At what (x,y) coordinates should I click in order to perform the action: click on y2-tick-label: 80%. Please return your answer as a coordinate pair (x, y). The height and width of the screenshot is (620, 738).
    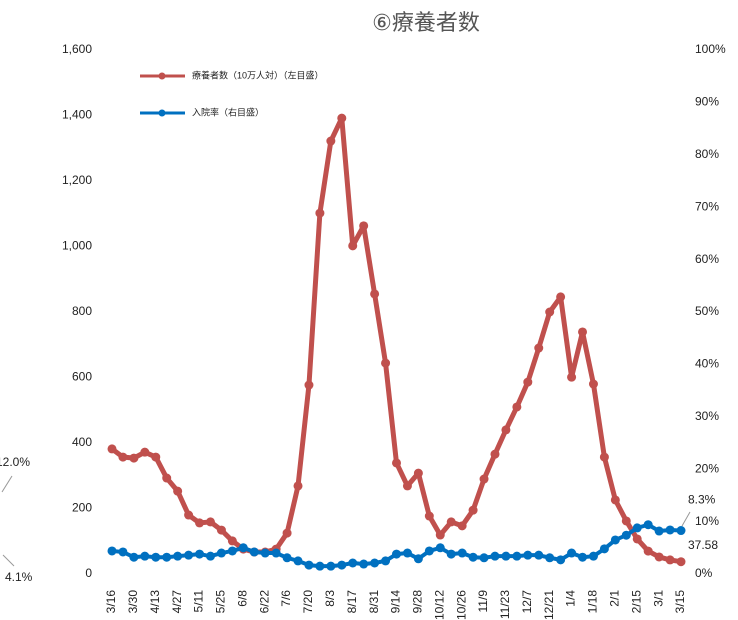
    Looking at the image, I should click on (707, 154).